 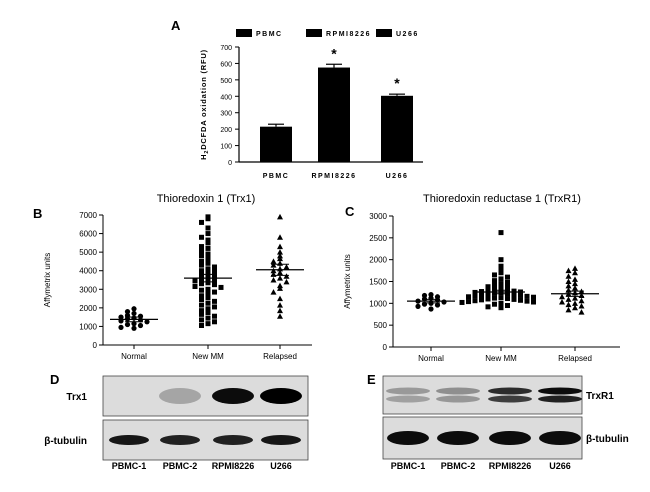 What do you see at coordinates (37, 213) in the screenshot?
I see `panel-label-b: B` at bounding box center [37, 213].